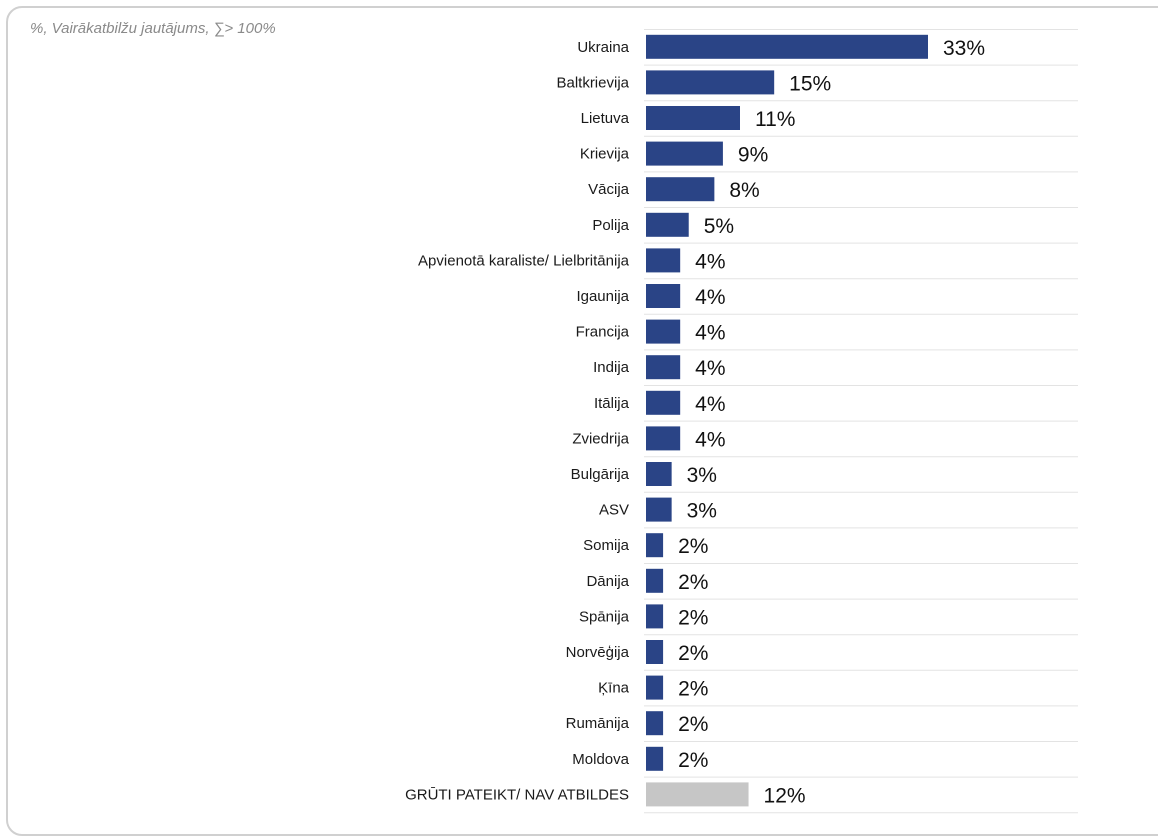 This screenshot has width=1158, height=836. Describe the element at coordinates (753, 155) in the screenshot. I see `value-label: 9%` at that location.